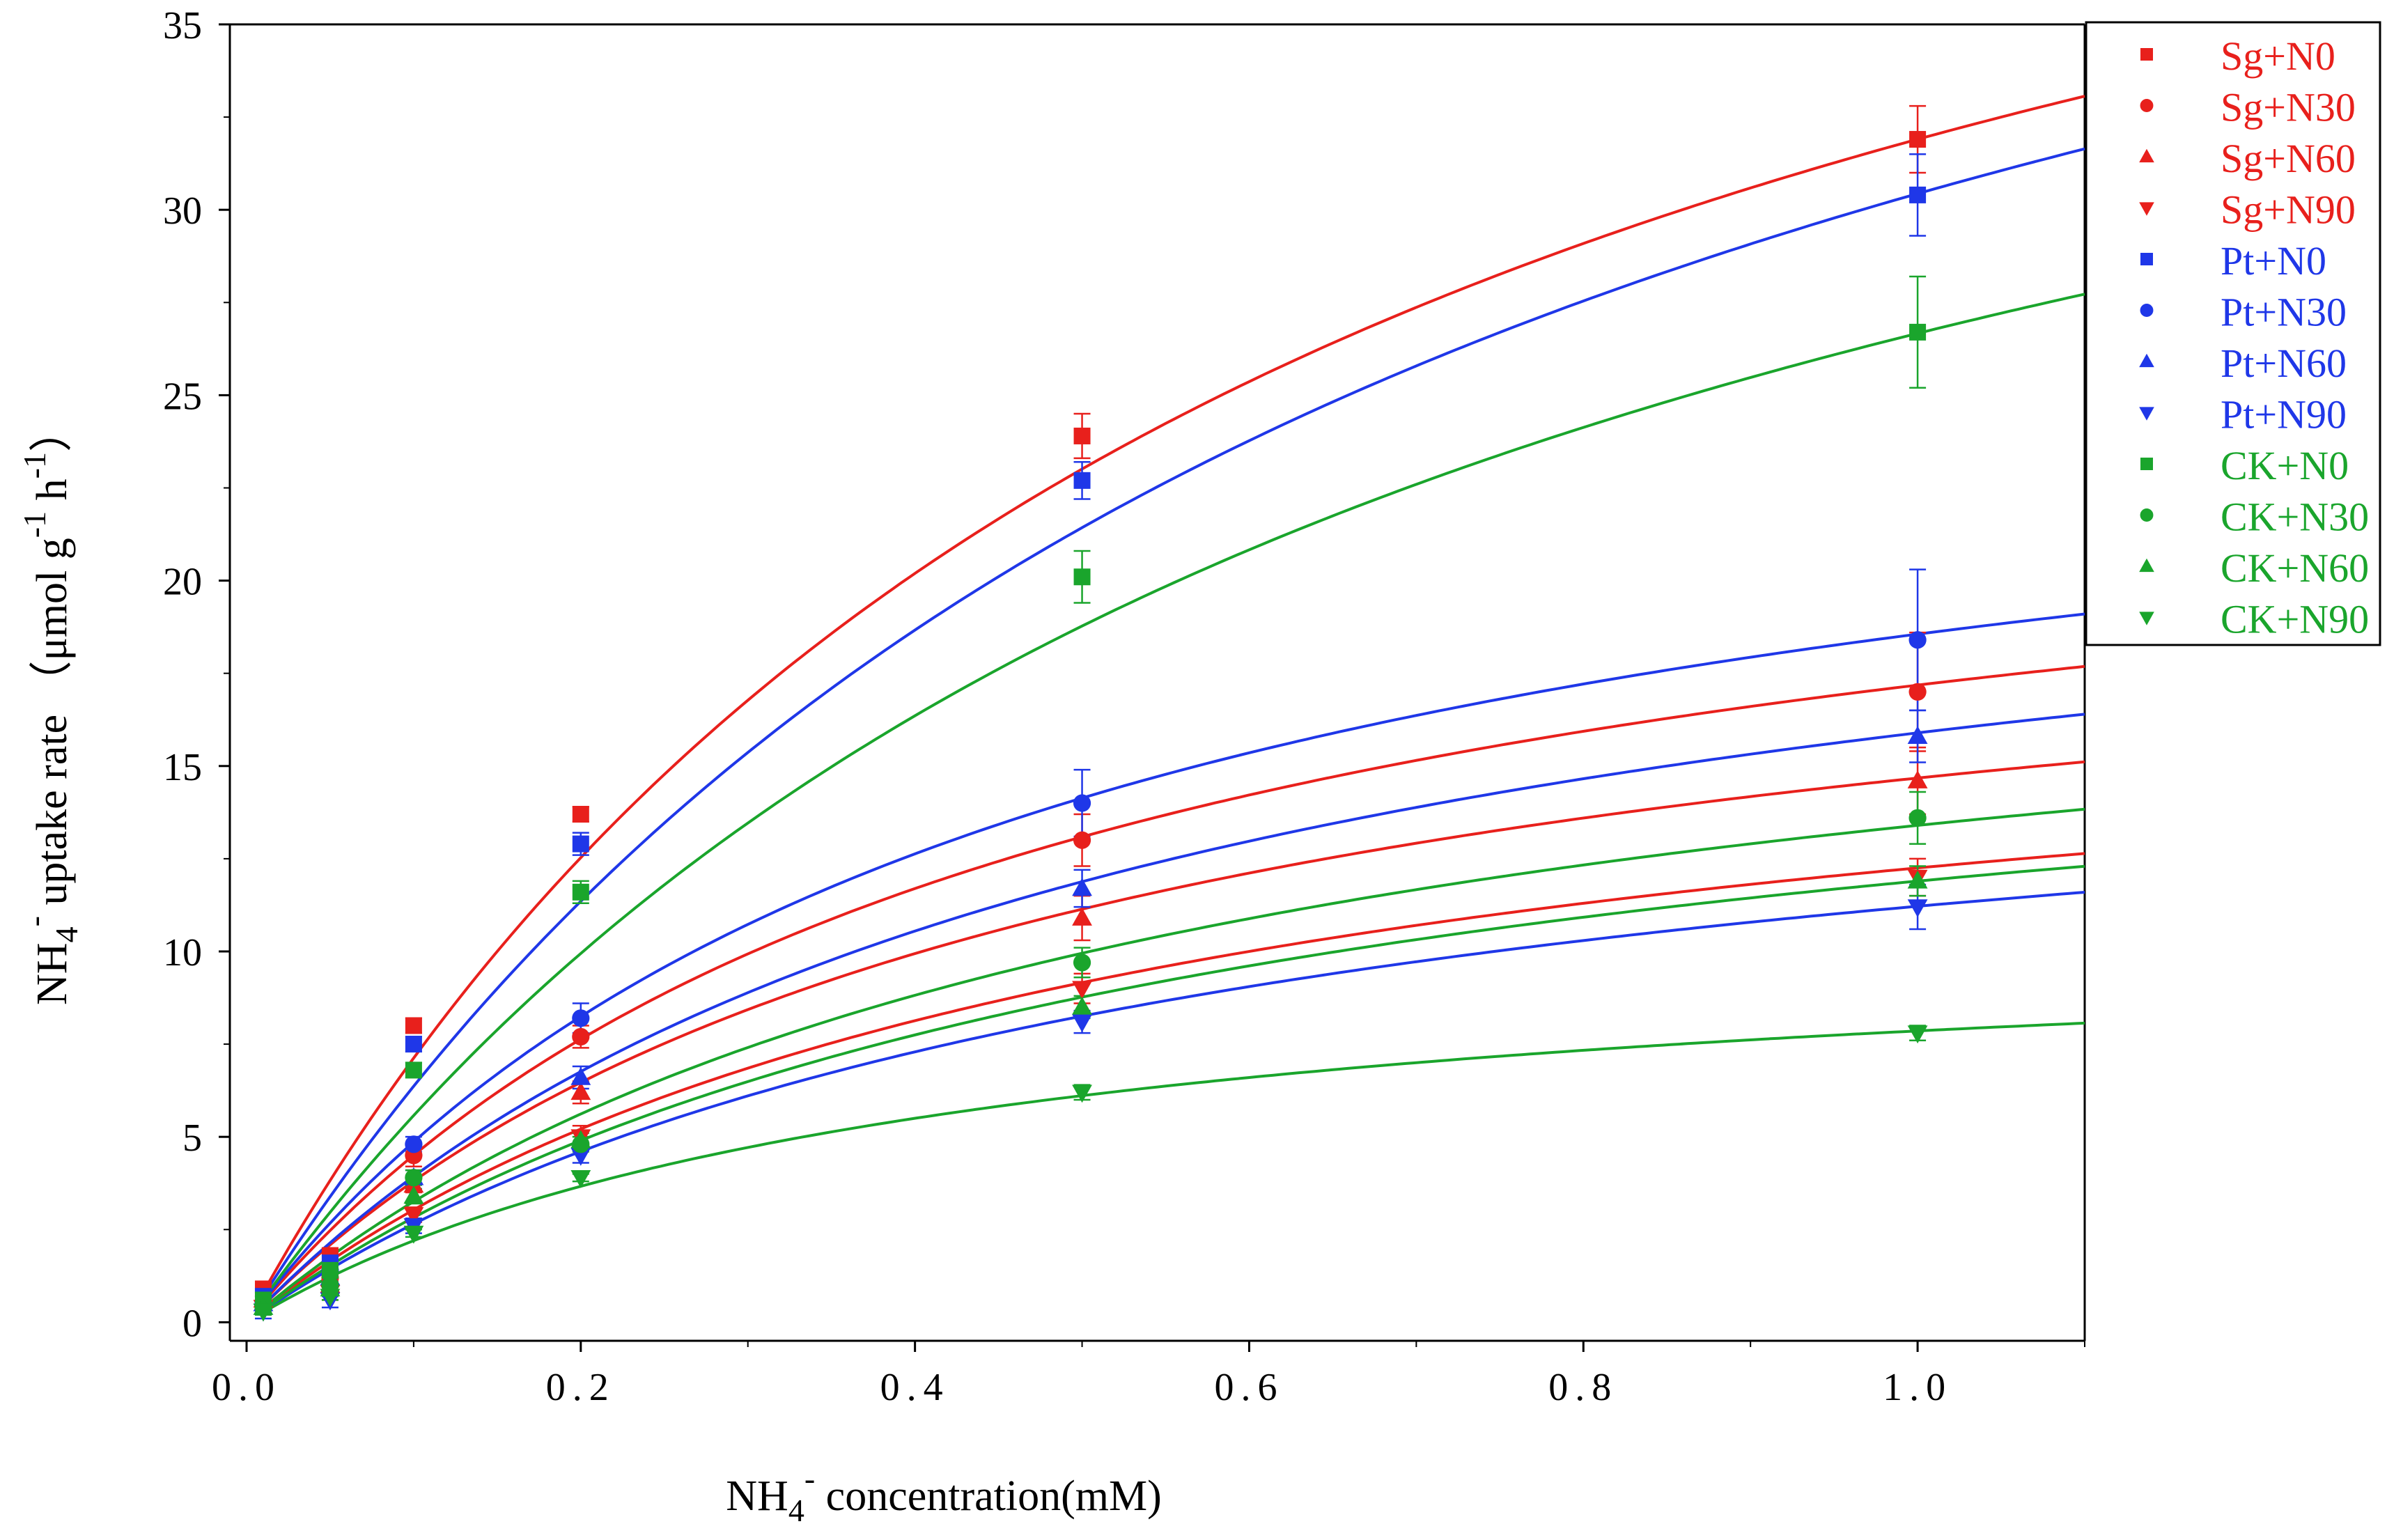 This screenshot has height=1540, width=2387. Describe the element at coordinates (2295, 518) in the screenshot. I see `legend-label-ck-n30: CK+N30` at that location.